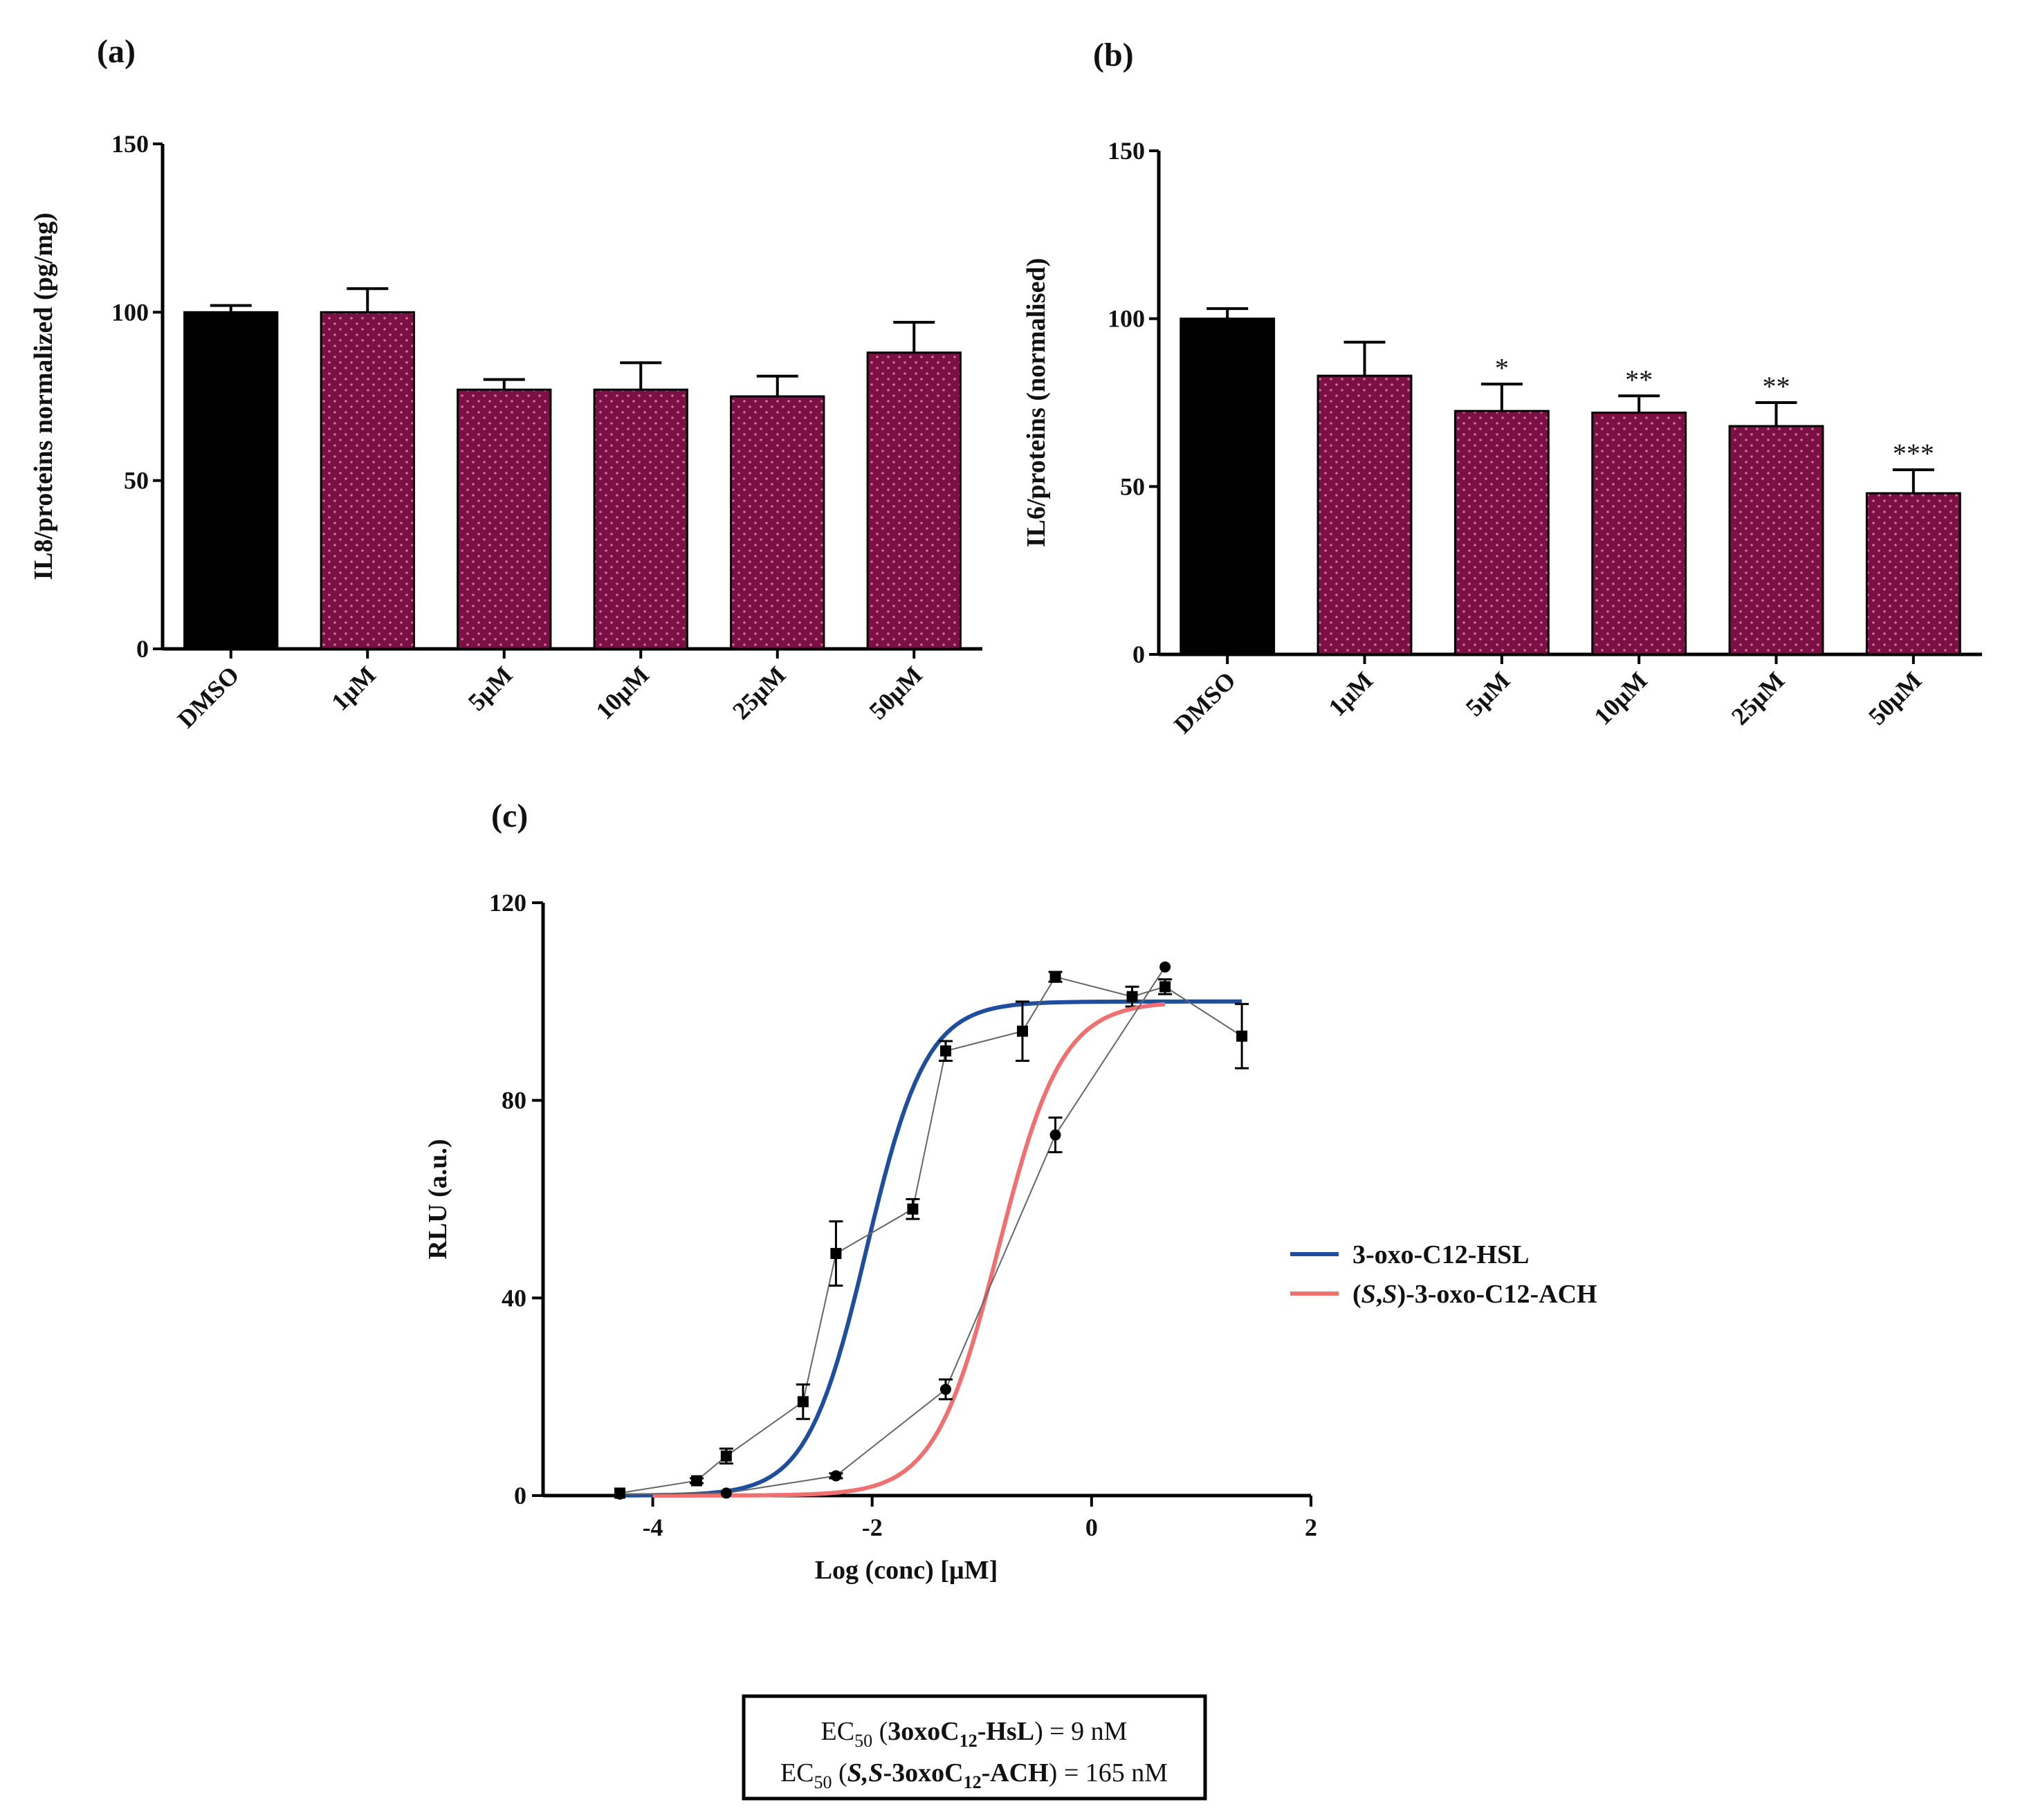  I want to click on ec50-box-border, so click(975, 1747).